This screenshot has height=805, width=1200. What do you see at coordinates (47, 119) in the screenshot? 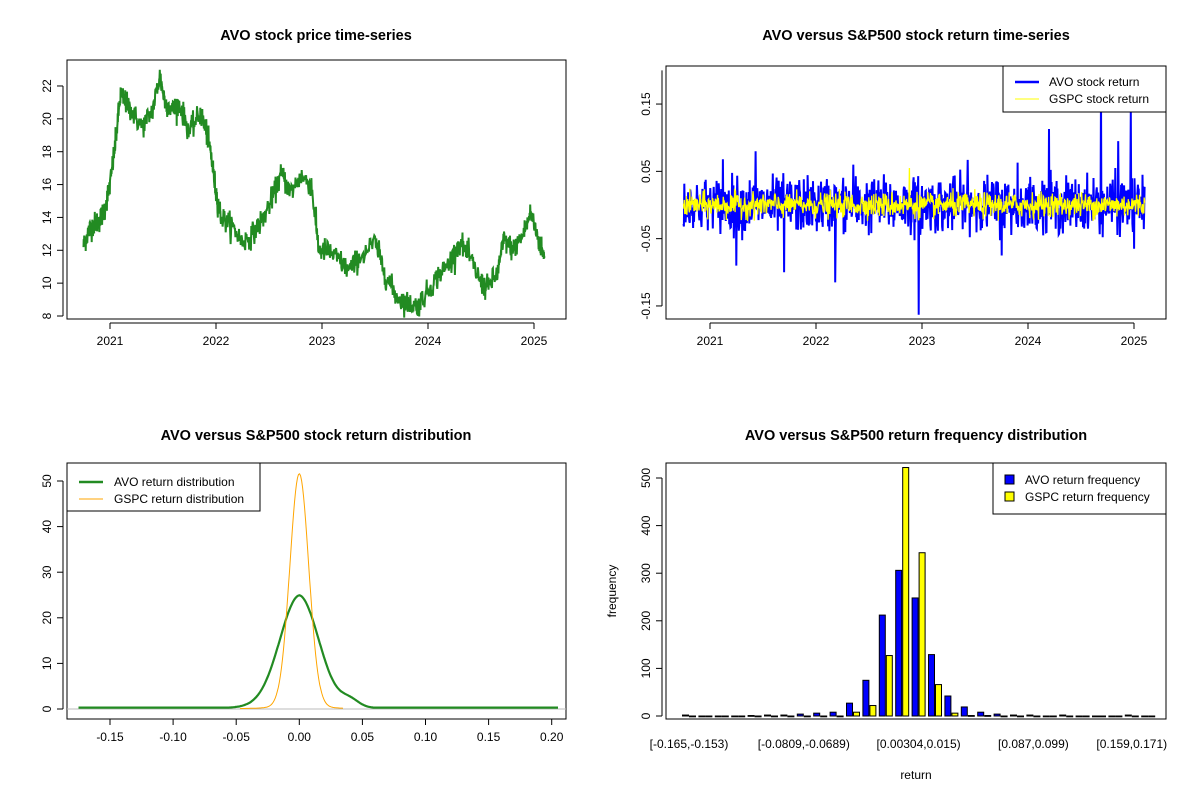
I see `price-y-tick-label: 20` at bounding box center [47, 119].